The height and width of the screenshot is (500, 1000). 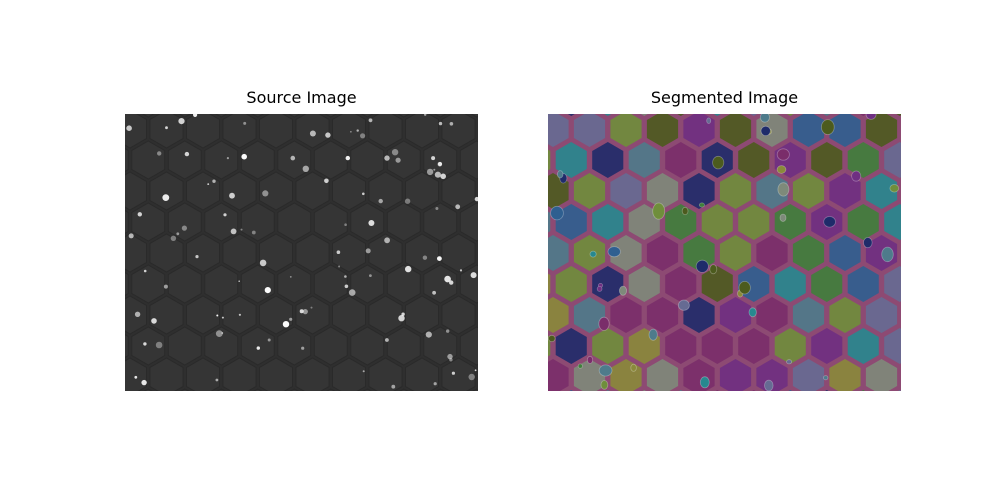 What do you see at coordinates (724, 97) in the screenshot?
I see `segmented-image-title: Segmented Image` at bounding box center [724, 97].